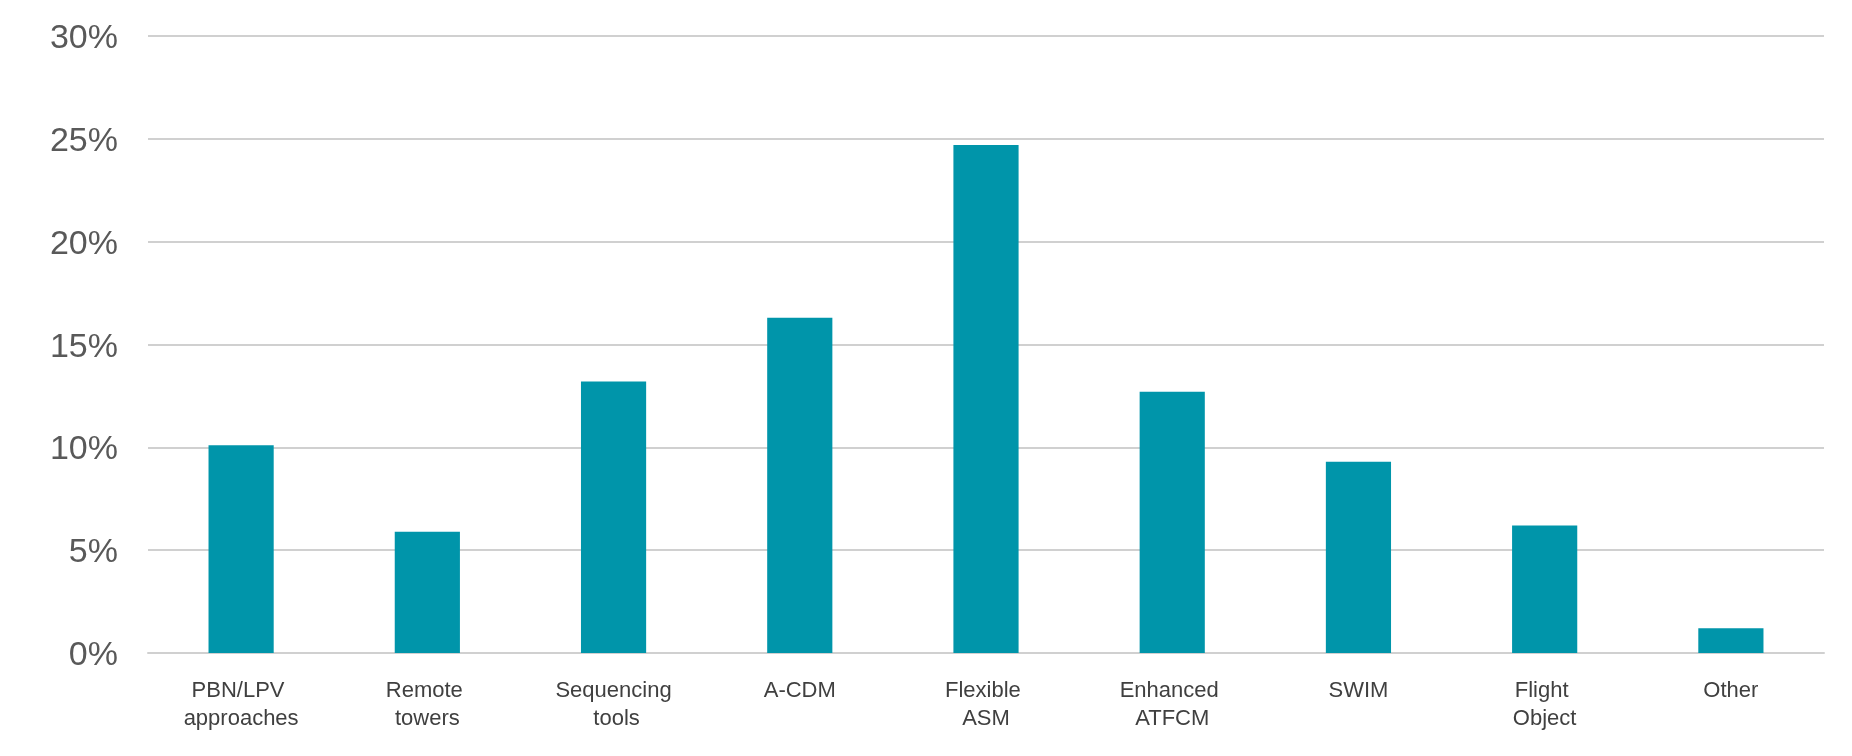 The height and width of the screenshot is (756, 1852). What do you see at coordinates (986, 703) in the screenshot?
I see `x-tick-label: Flexible ASM` at bounding box center [986, 703].